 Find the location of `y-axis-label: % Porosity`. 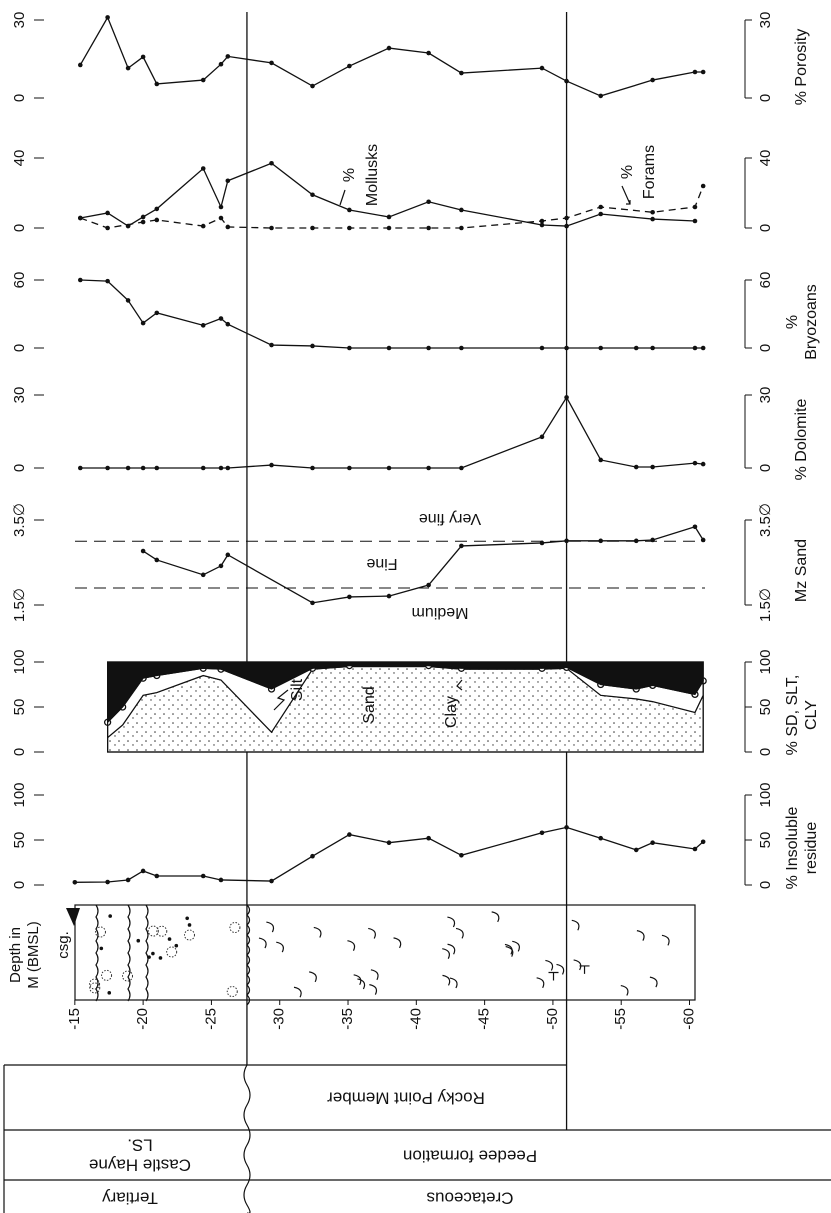

y-axis-label: % Porosity is located at coordinates (801, 67).